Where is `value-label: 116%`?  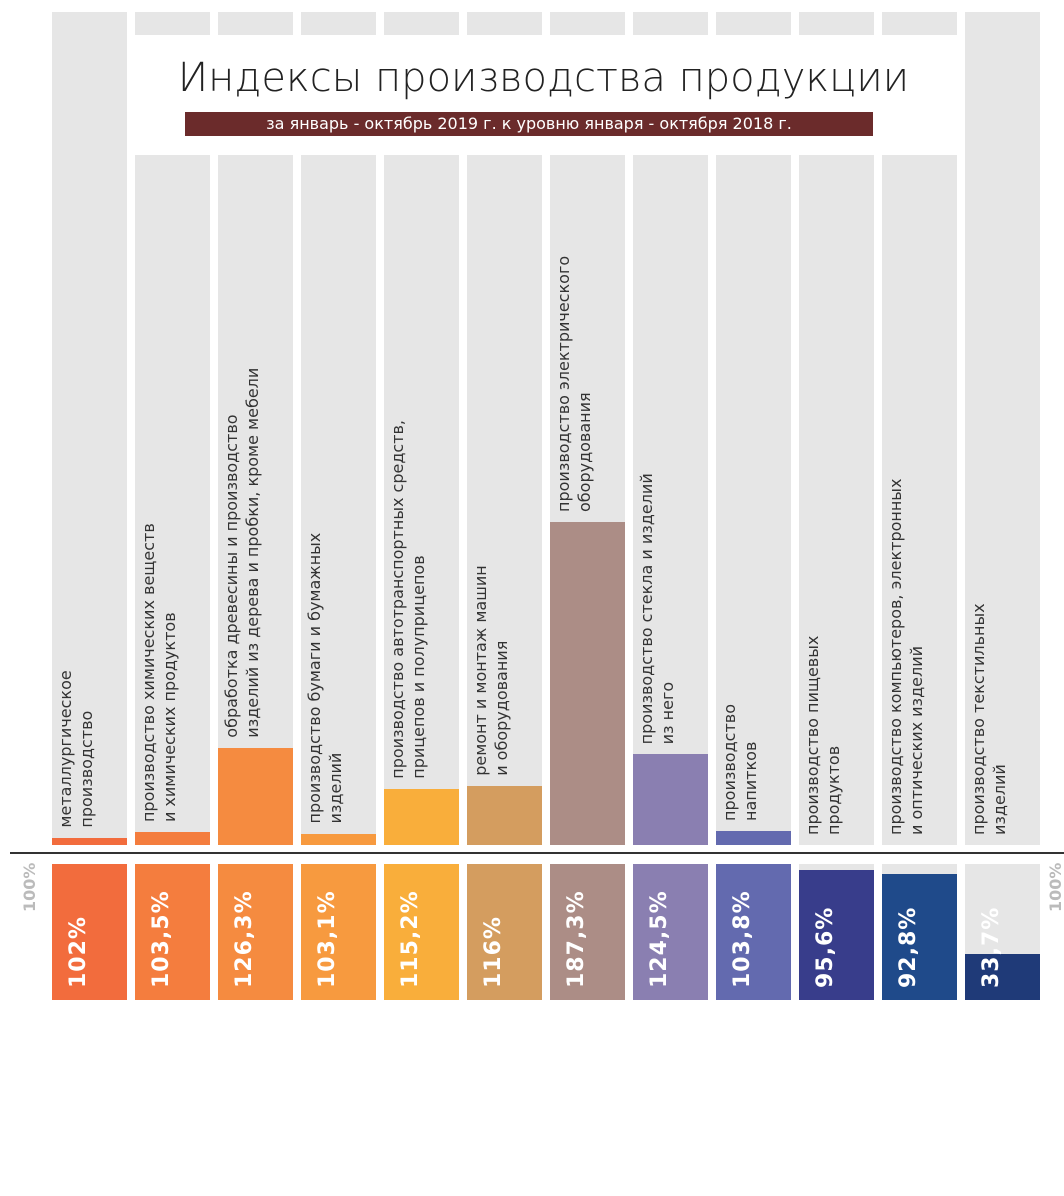
value-label: 116% is located at coordinates (493, 952).